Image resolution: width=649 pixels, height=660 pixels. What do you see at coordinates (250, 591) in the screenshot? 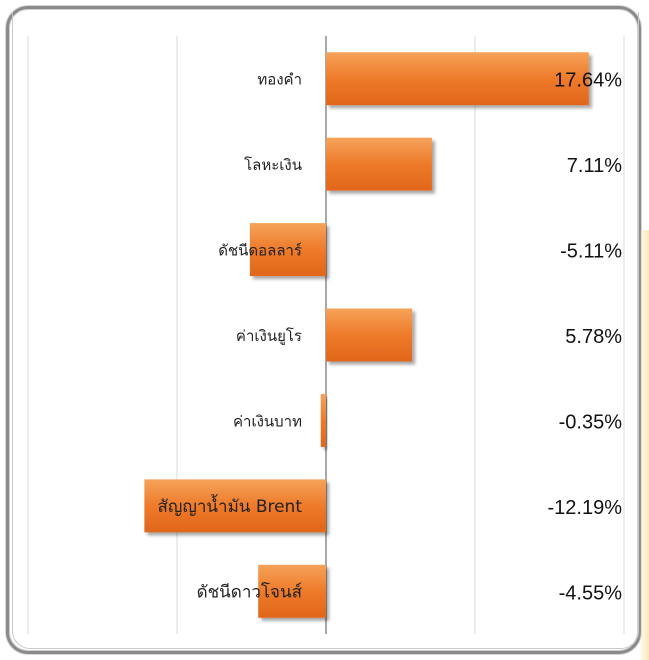
I see `category-label-6: ดัชนีดาวโจนส์` at bounding box center [250, 591].